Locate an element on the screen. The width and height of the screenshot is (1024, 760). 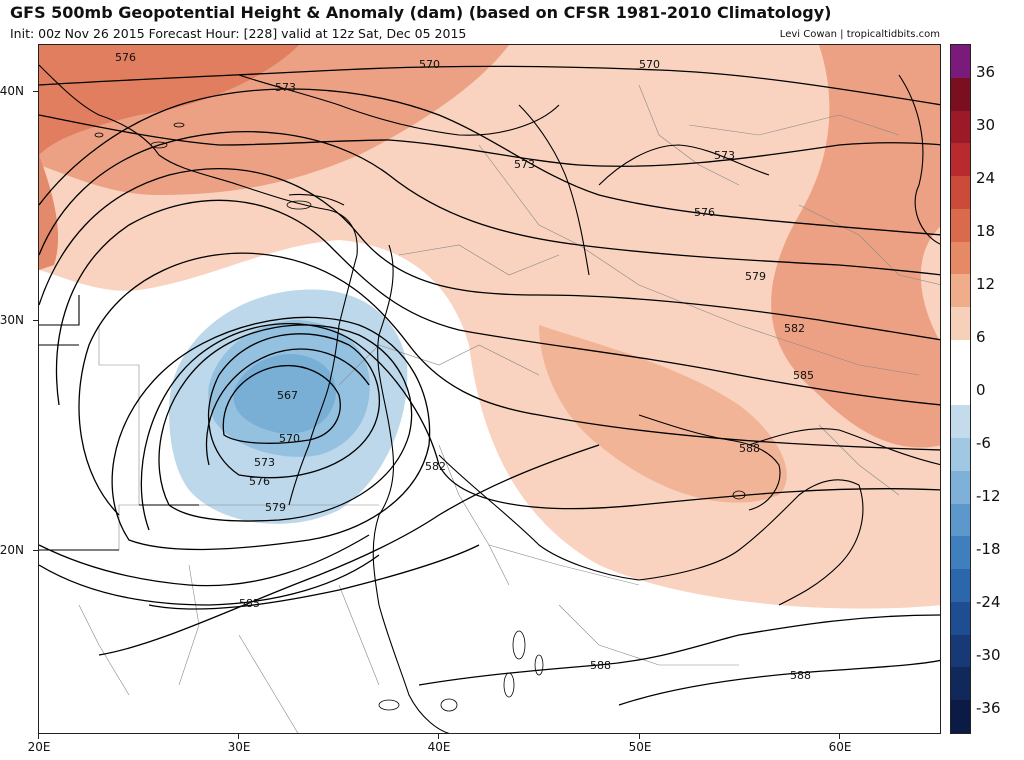
colorbar-label: -36 is located at coordinates (988, 707).